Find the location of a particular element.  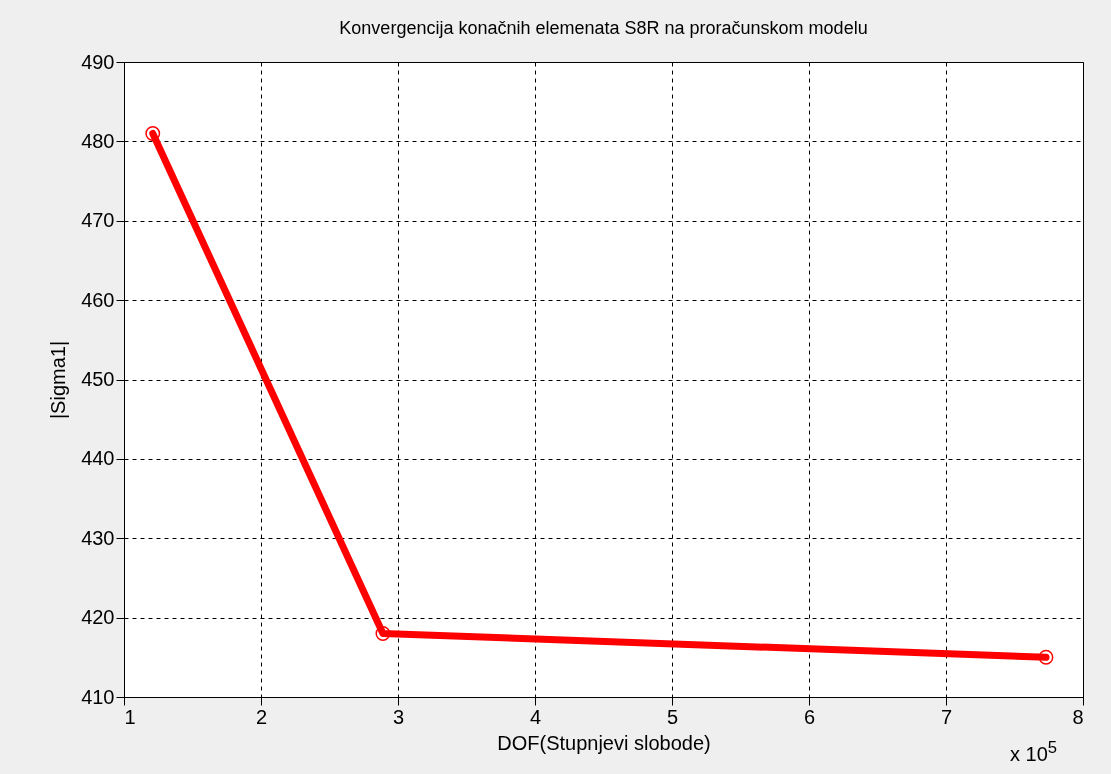

x-tick-label: 2 is located at coordinates (261, 716).